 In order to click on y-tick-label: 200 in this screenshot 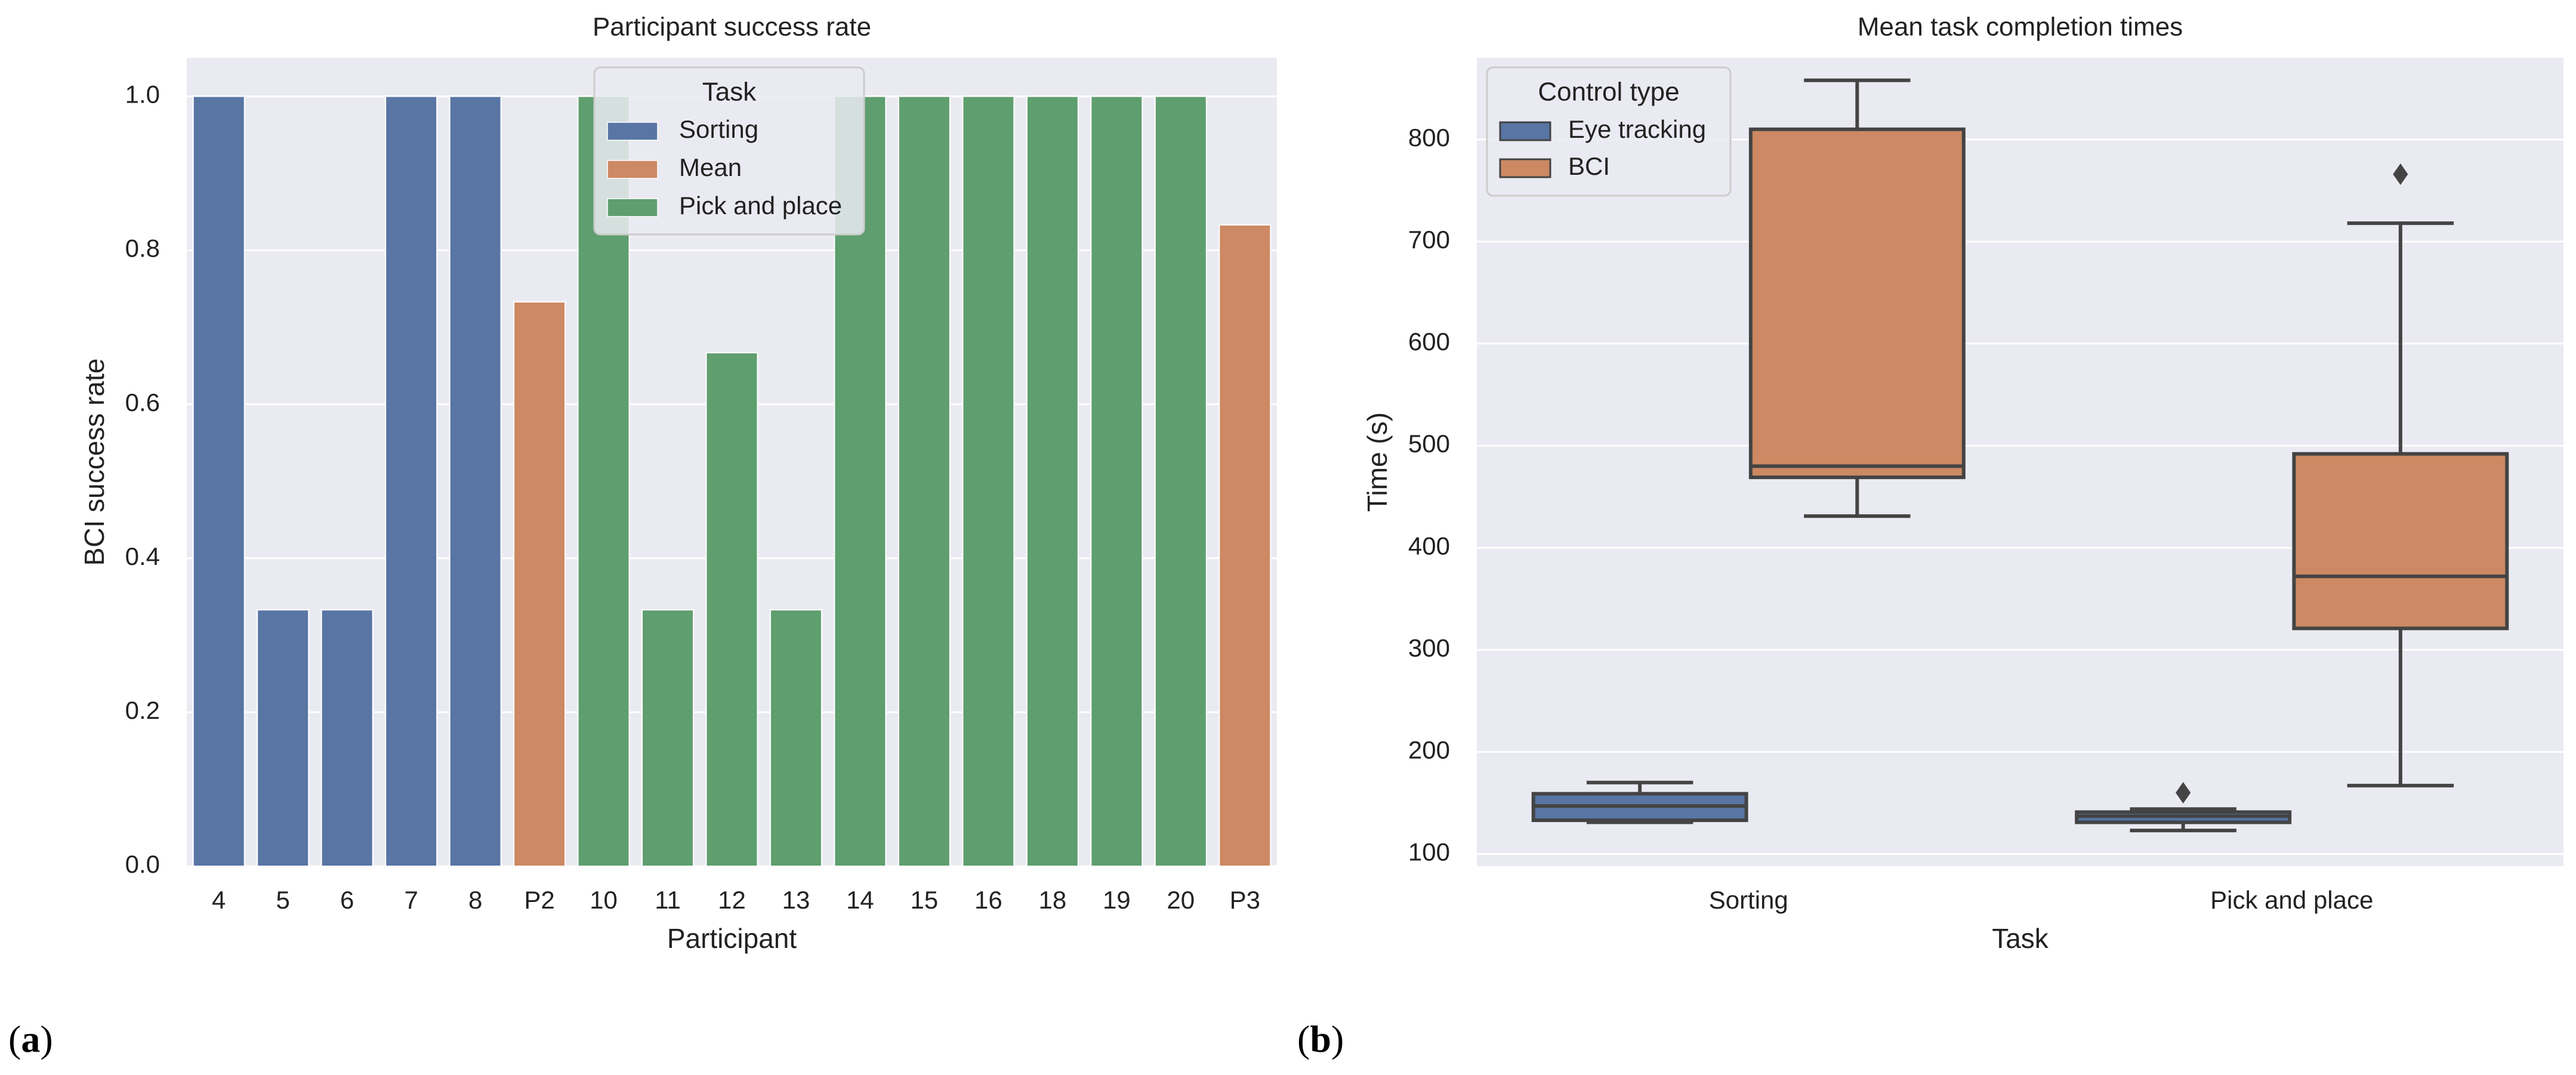, I will do `click(1429, 750)`.